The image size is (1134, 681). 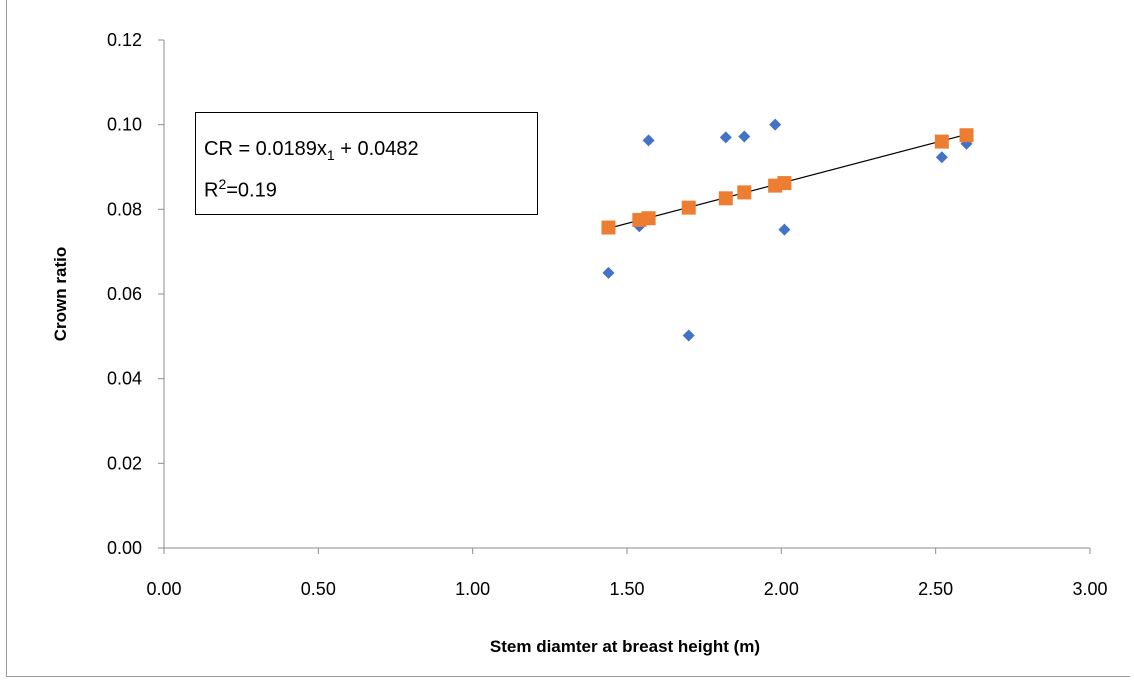 I want to click on y-tick-label: 0.12, so click(x=124, y=40).